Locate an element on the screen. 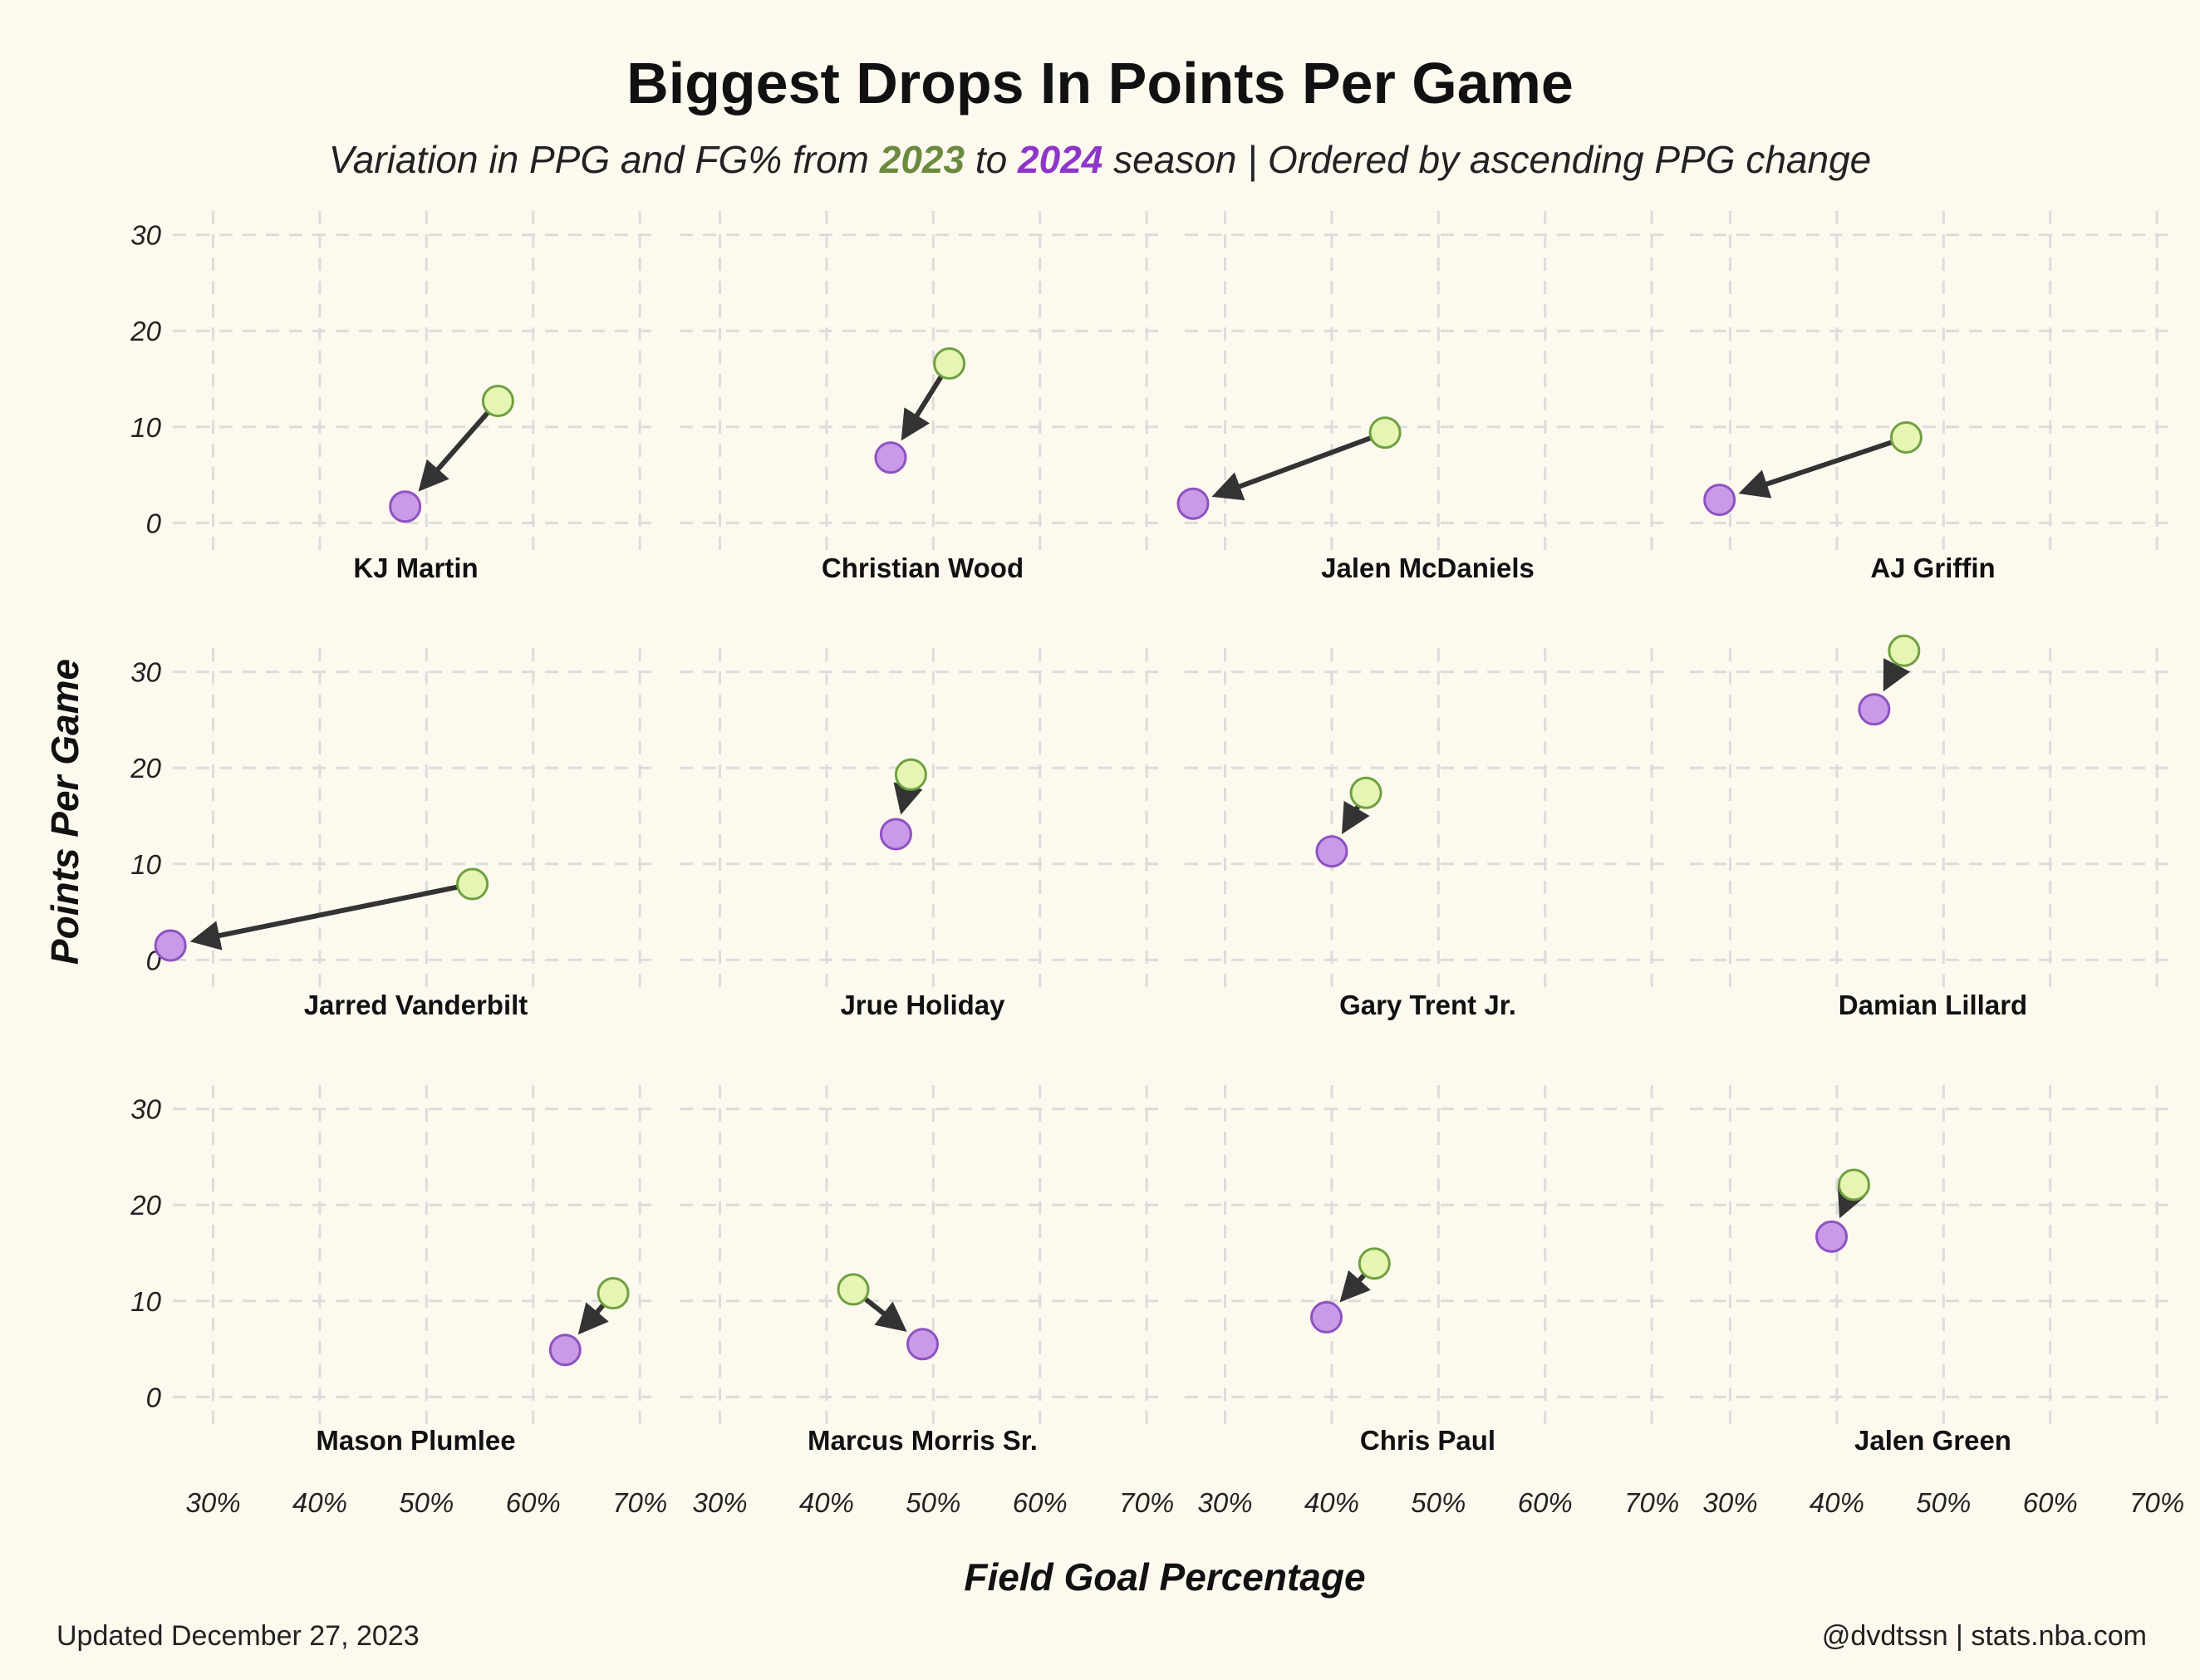  panel-player-name: Jalen Green is located at coordinates (1932, 1440).